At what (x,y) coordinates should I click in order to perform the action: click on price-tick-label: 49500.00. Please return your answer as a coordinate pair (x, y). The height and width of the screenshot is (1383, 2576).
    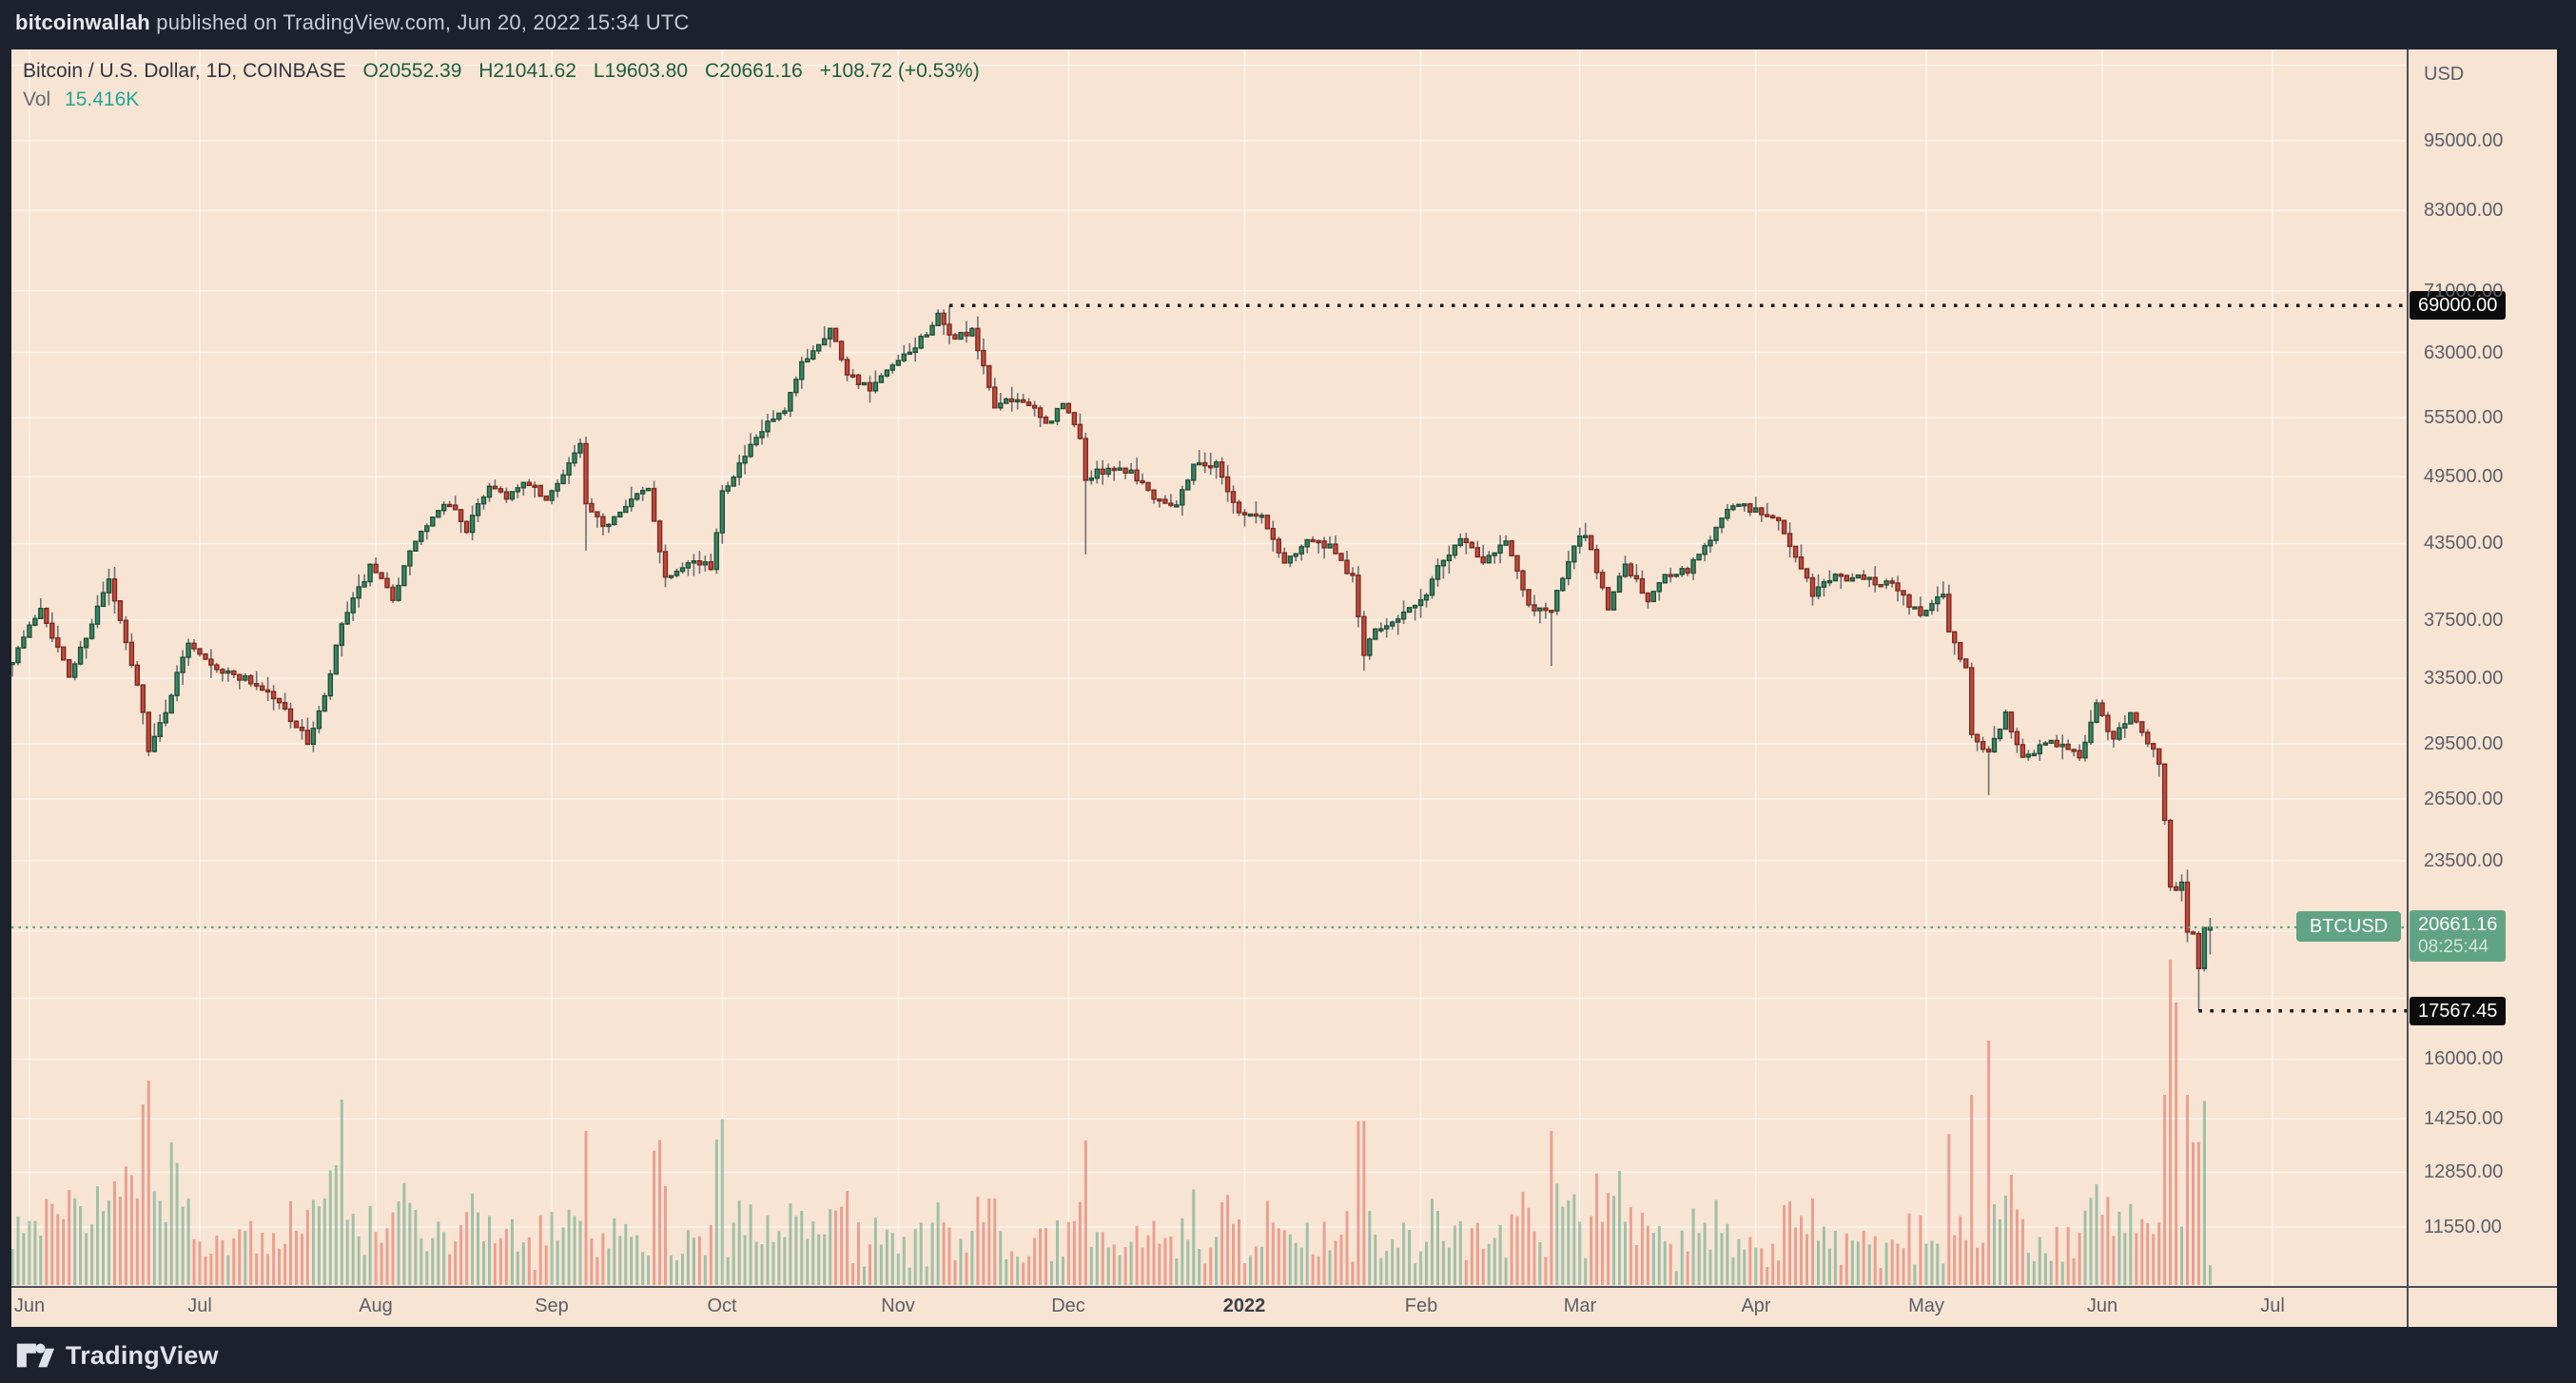
    Looking at the image, I should click on (2464, 476).